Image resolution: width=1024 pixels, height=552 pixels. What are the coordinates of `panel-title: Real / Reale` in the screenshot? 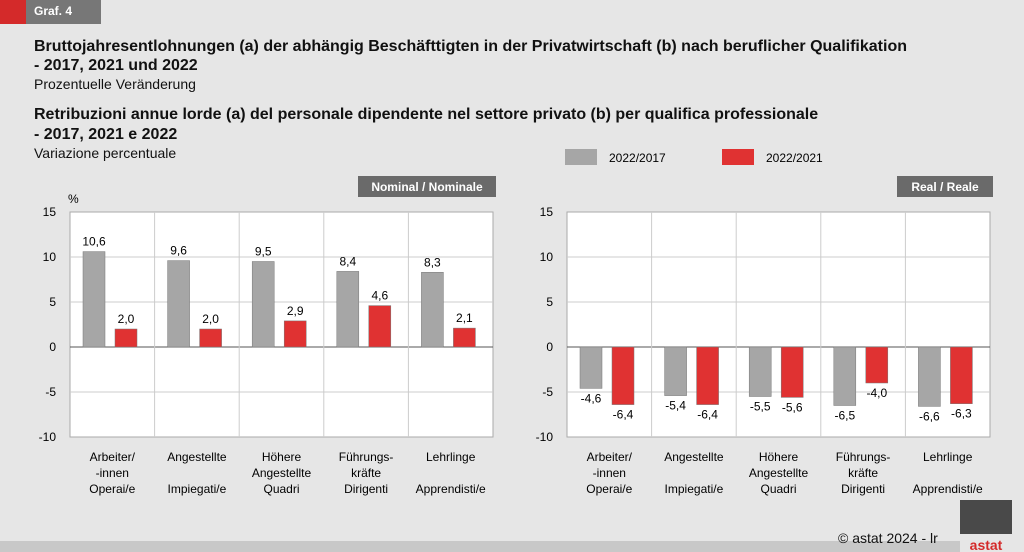 It's located at (945, 187).